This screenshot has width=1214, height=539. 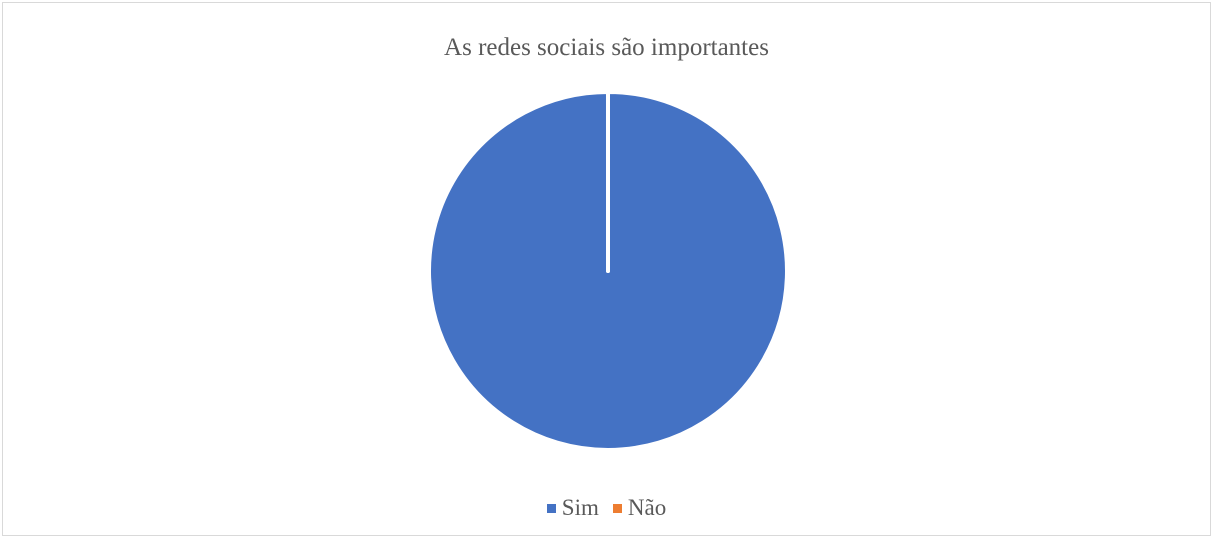 I want to click on legend-swatch-sim, so click(x=551, y=508).